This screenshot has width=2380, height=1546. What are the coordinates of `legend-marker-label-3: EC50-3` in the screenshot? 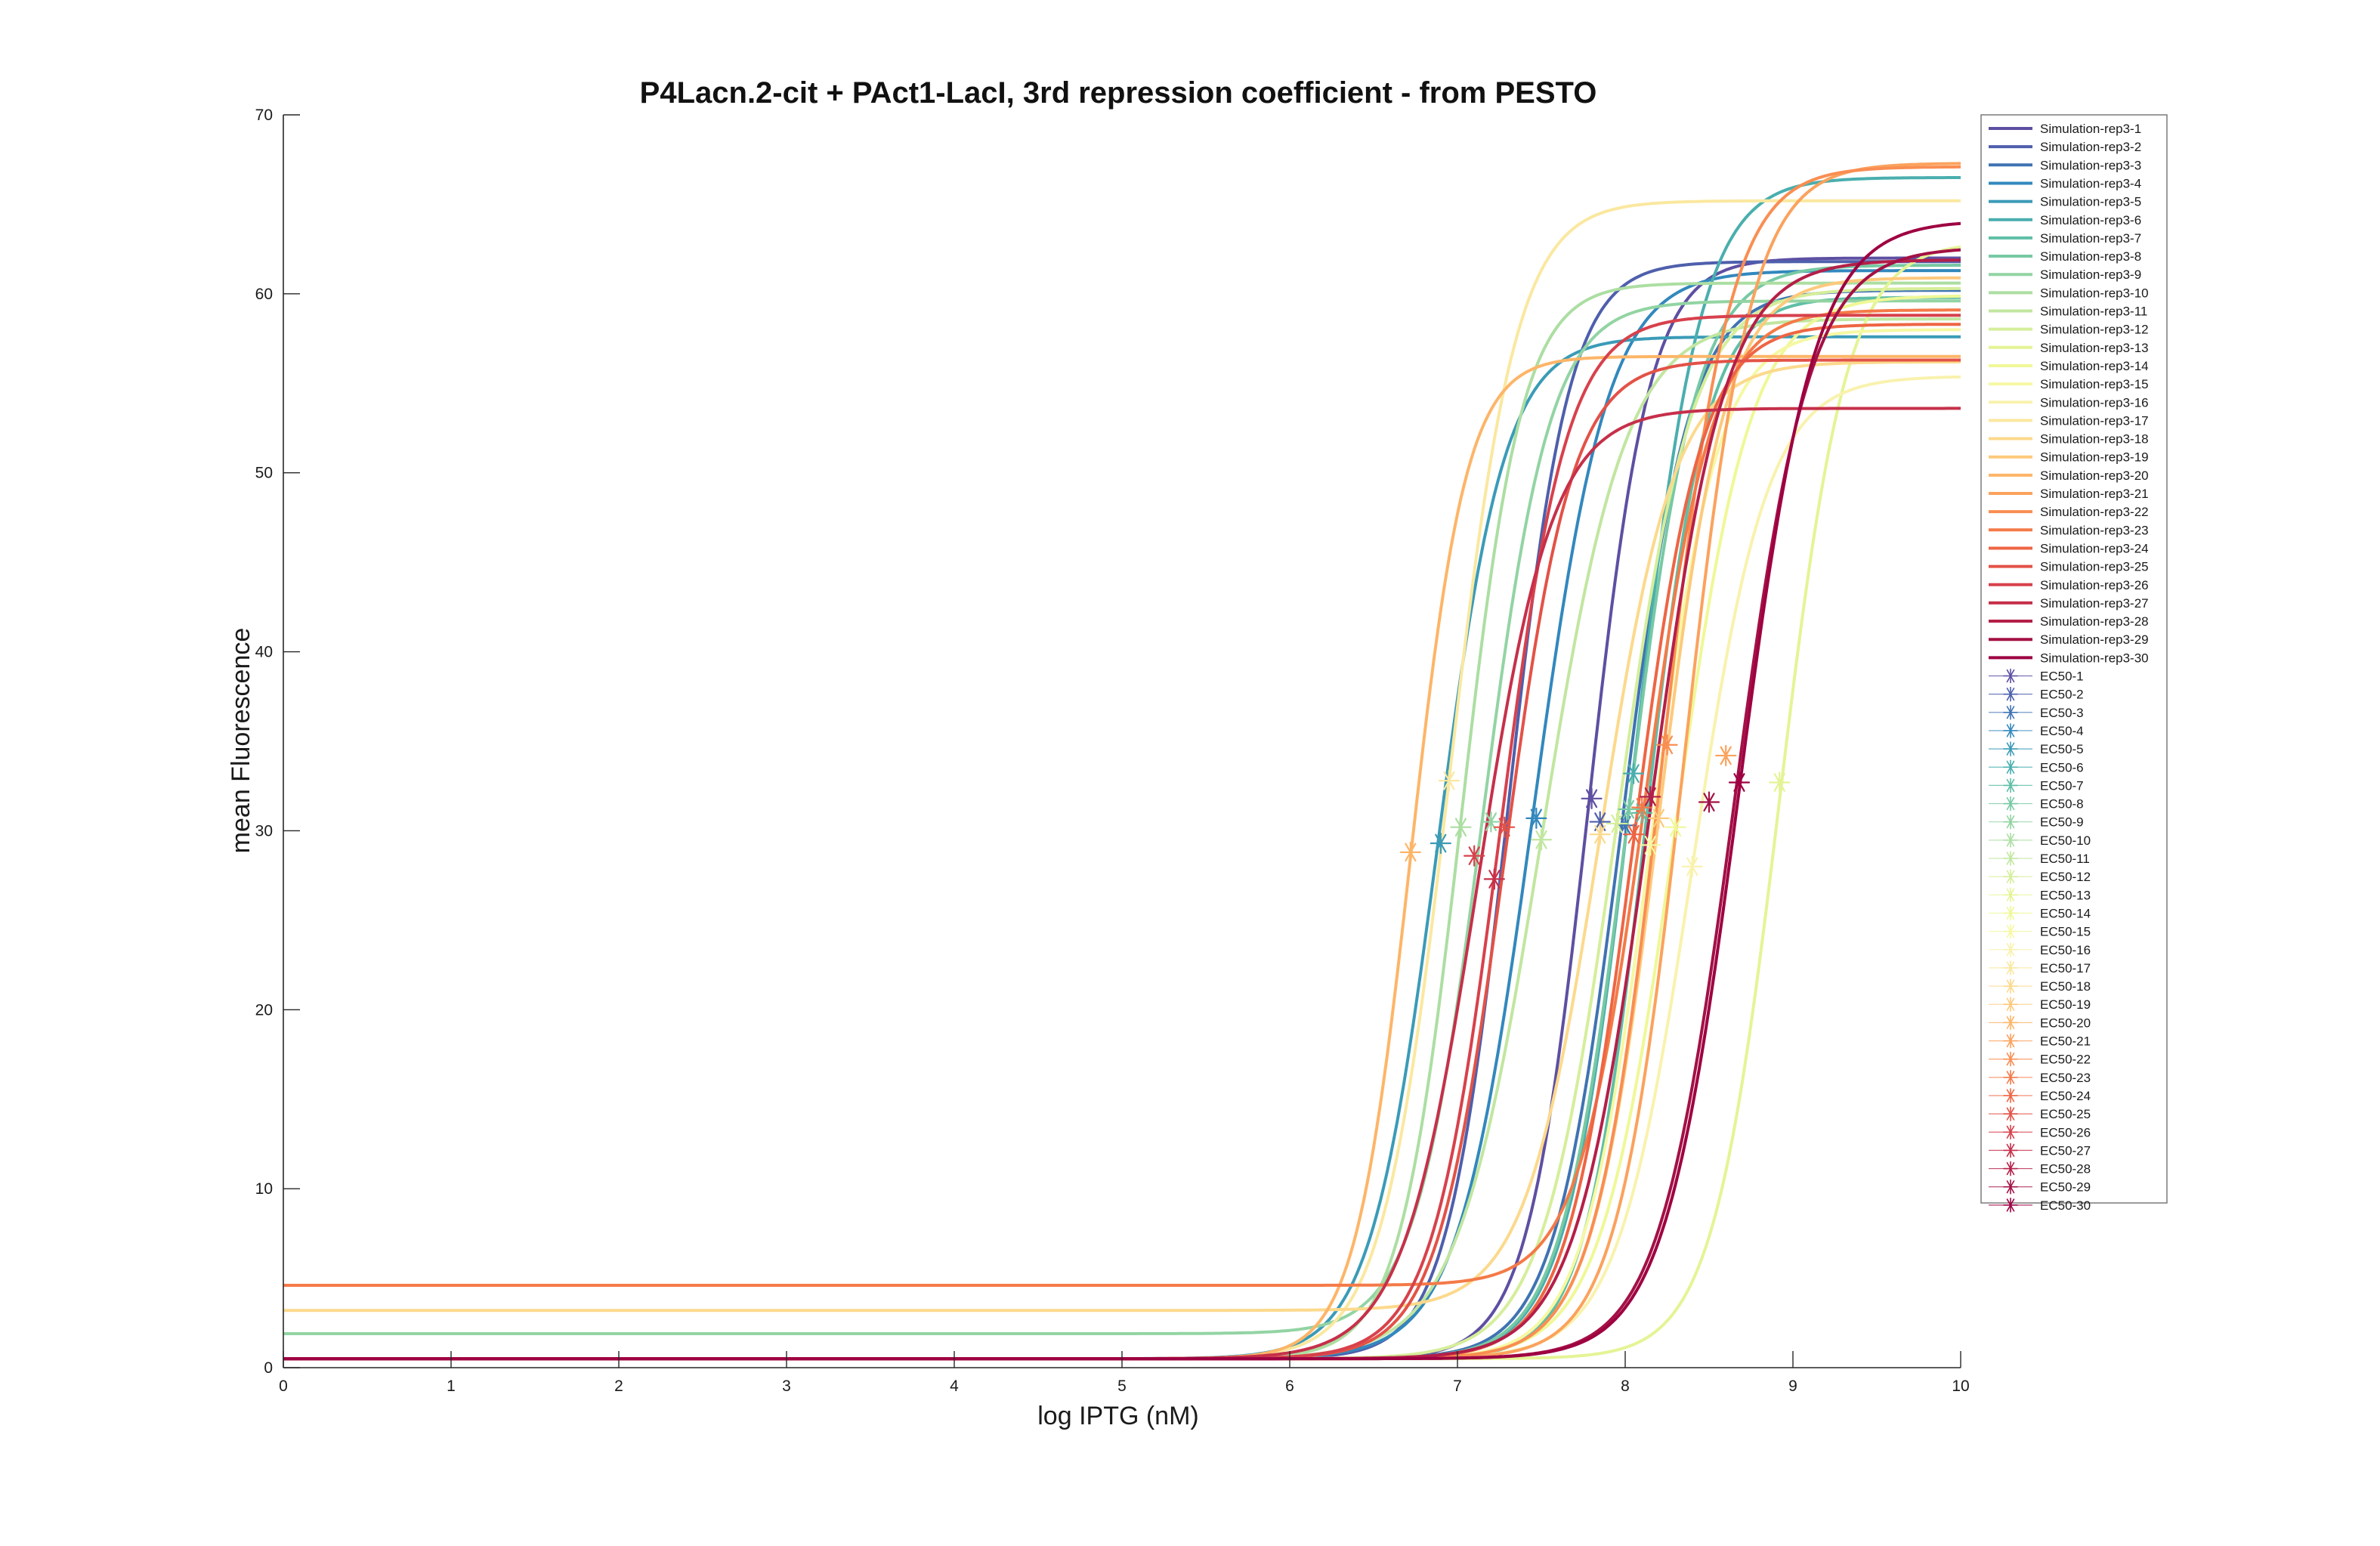 It's located at (2062, 713).